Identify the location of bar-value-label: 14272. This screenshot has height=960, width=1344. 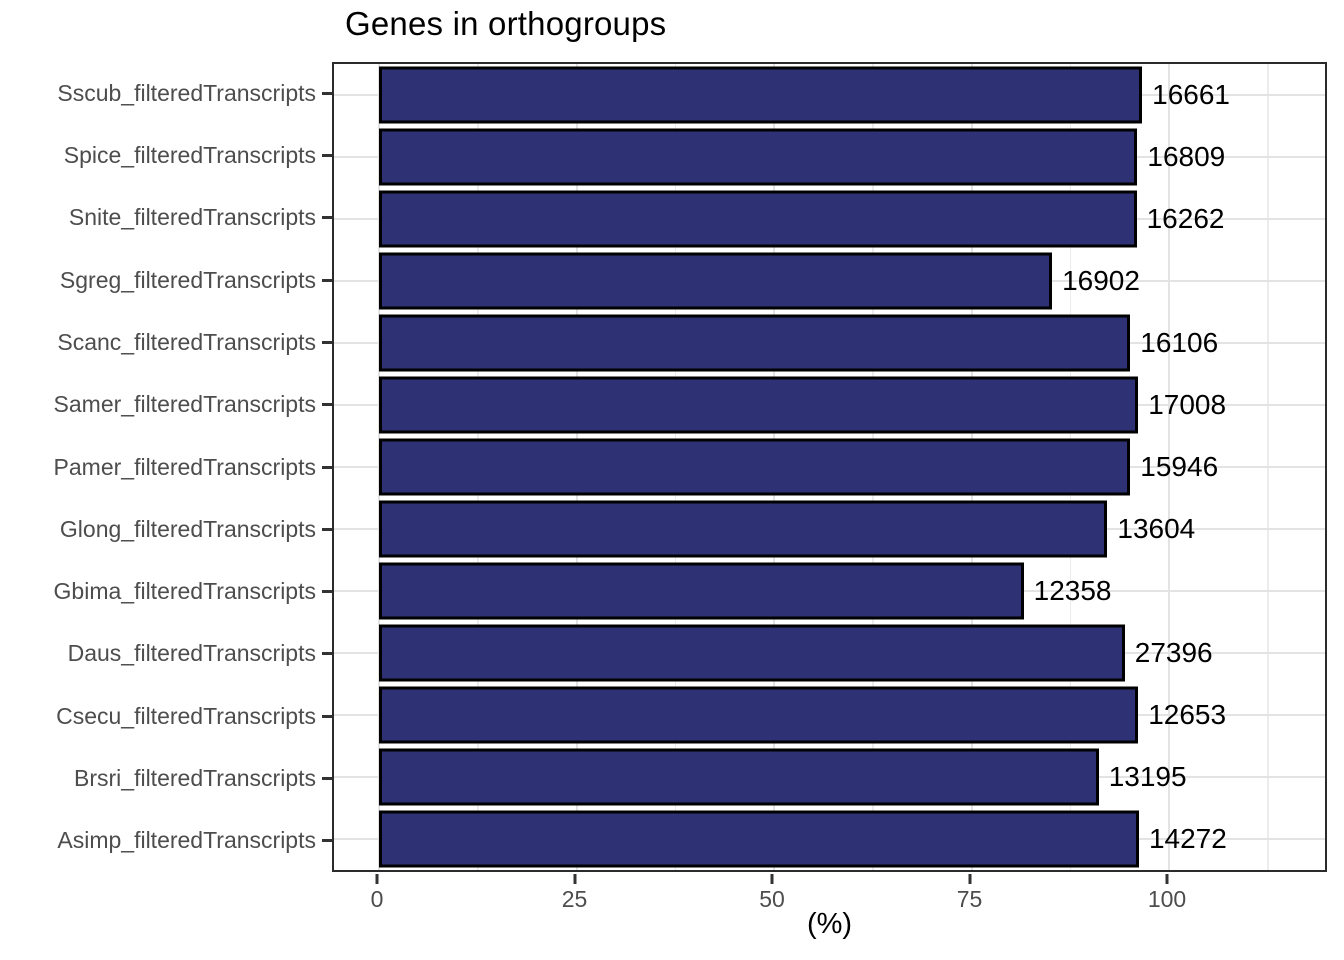
(1187, 838).